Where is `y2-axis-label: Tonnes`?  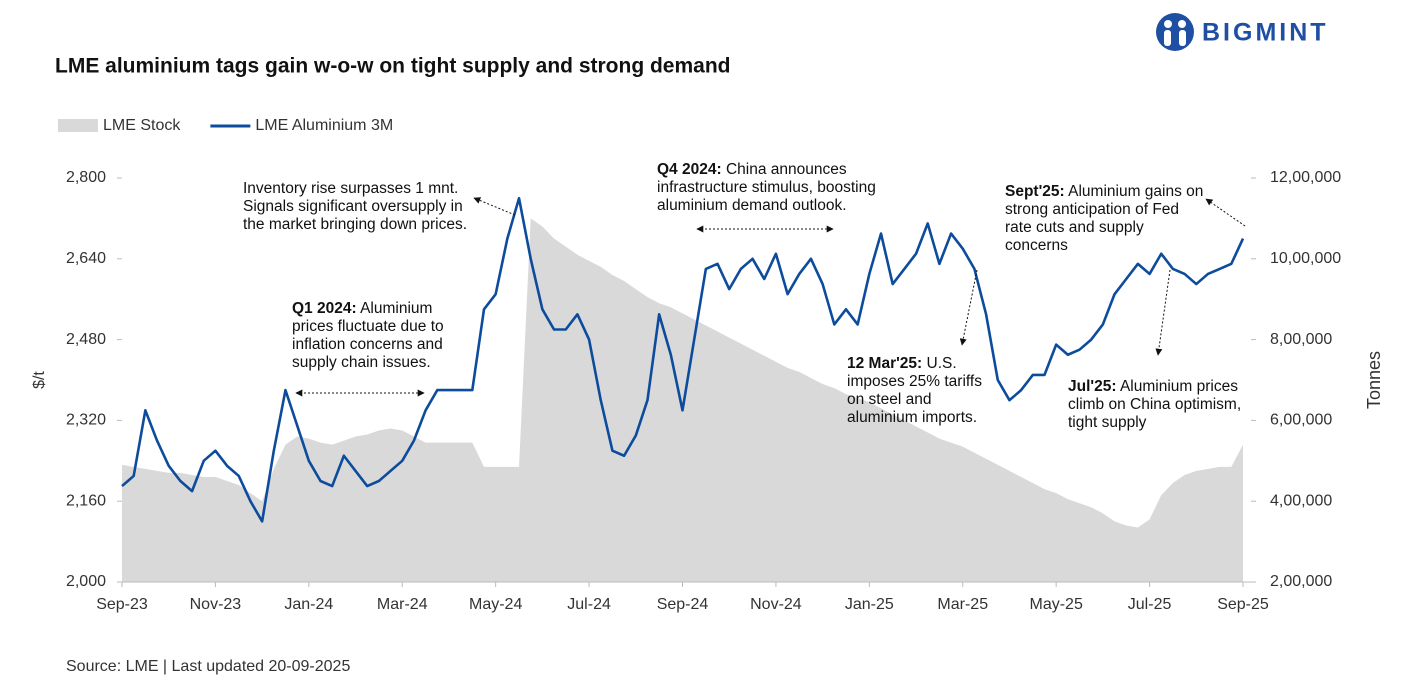 y2-axis-label: Tonnes is located at coordinates (1374, 380).